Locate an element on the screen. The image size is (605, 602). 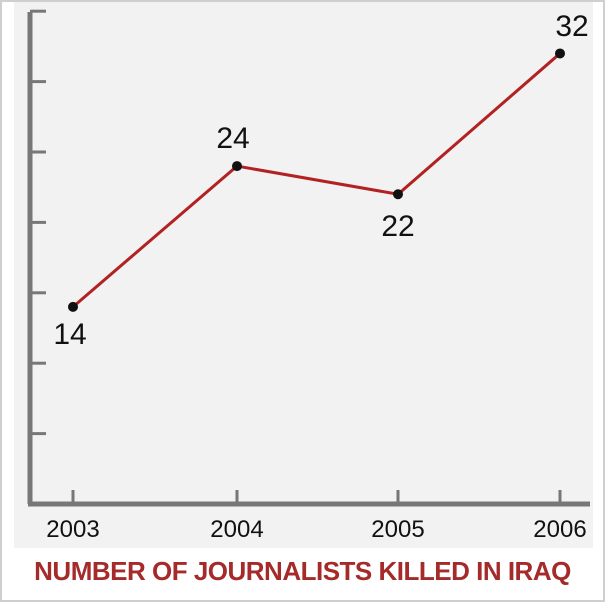
chart-title: NUMBER OF JOURNALISTS KILLED IN IRAQ is located at coordinates (302, 571).